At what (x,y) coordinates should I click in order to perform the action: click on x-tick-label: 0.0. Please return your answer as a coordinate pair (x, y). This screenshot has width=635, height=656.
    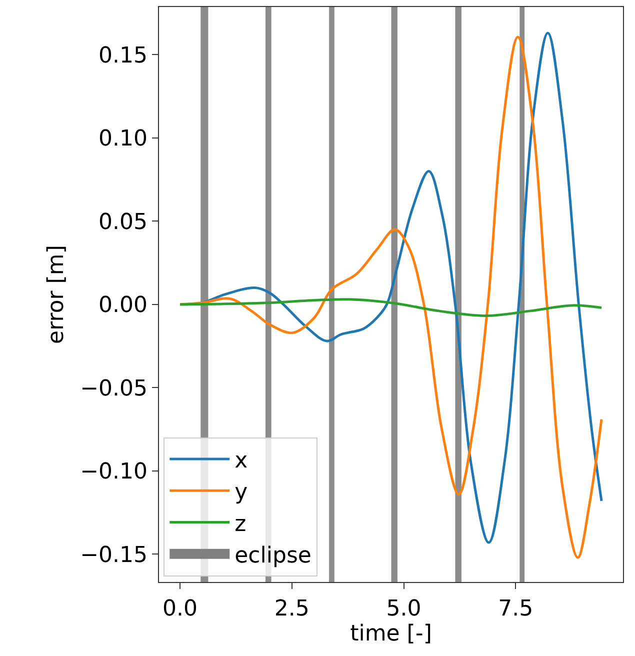
    Looking at the image, I should click on (180, 609).